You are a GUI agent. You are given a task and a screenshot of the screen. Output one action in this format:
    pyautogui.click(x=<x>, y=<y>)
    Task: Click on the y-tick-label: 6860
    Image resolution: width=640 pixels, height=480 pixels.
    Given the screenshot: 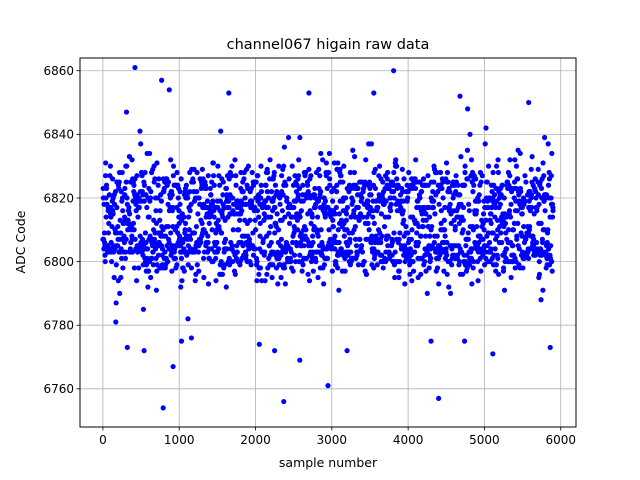 What is the action you would take?
    pyautogui.click(x=58, y=71)
    